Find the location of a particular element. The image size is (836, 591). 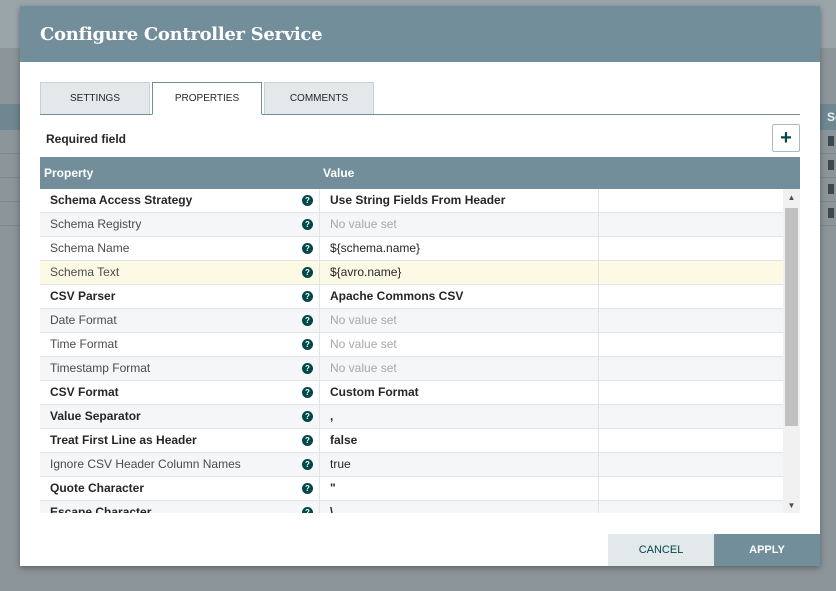

property-name-text: Treat First Line as Header is located at coordinates (123, 440).